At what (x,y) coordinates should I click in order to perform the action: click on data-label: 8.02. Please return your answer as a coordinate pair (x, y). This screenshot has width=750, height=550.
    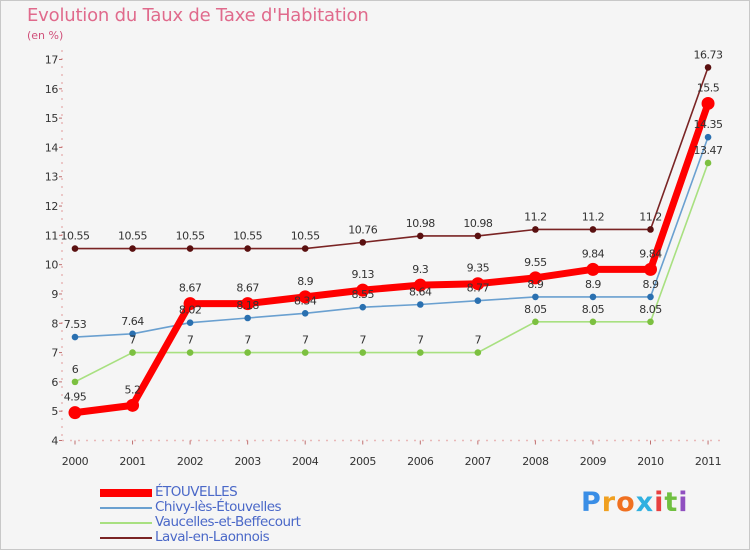
    Looking at the image, I should click on (190, 310).